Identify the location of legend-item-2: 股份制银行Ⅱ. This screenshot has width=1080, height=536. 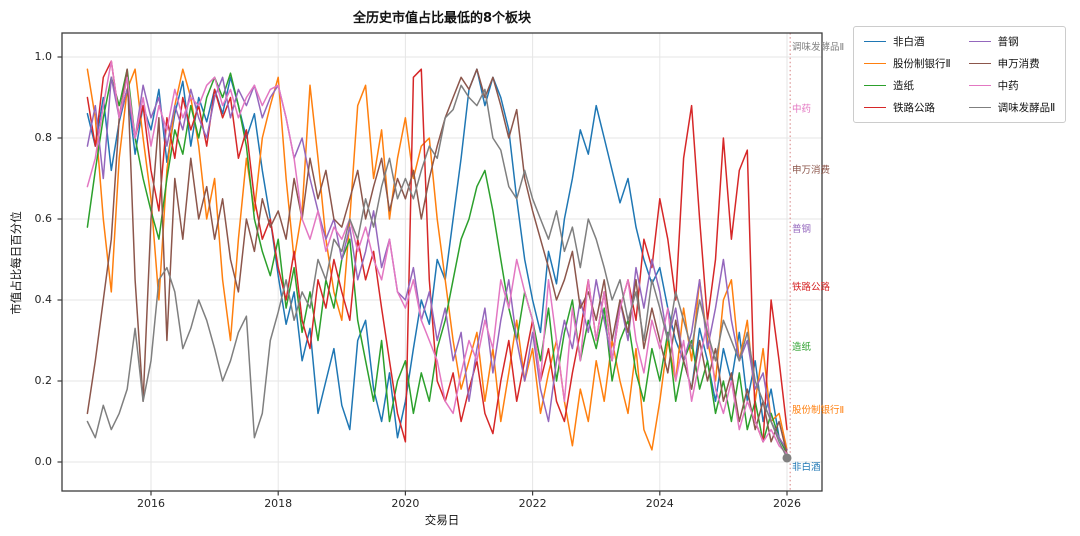
(907, 63).